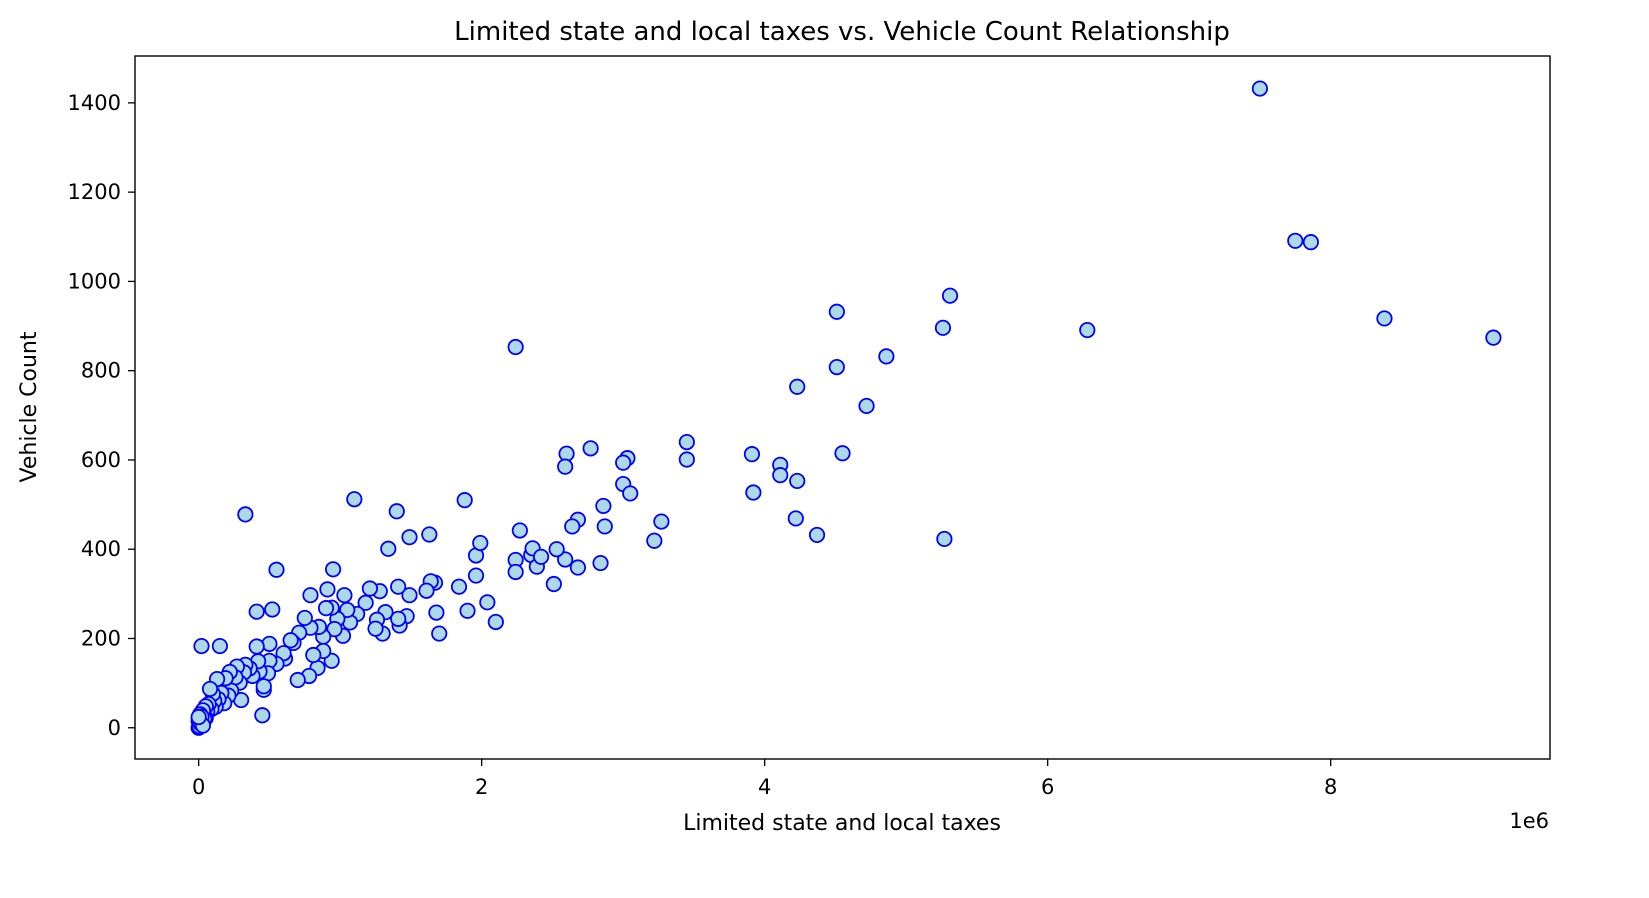  Describe the element at coordinates (114, 728) in the screenshot. I see `y-tick-label: 0` at that location.